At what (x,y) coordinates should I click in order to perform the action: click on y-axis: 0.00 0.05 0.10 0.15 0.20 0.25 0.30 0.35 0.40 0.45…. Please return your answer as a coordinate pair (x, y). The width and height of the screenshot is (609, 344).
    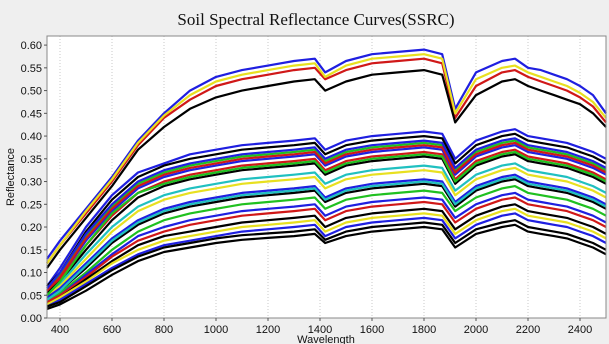
    Looking at the image, I should click on (34, 182).